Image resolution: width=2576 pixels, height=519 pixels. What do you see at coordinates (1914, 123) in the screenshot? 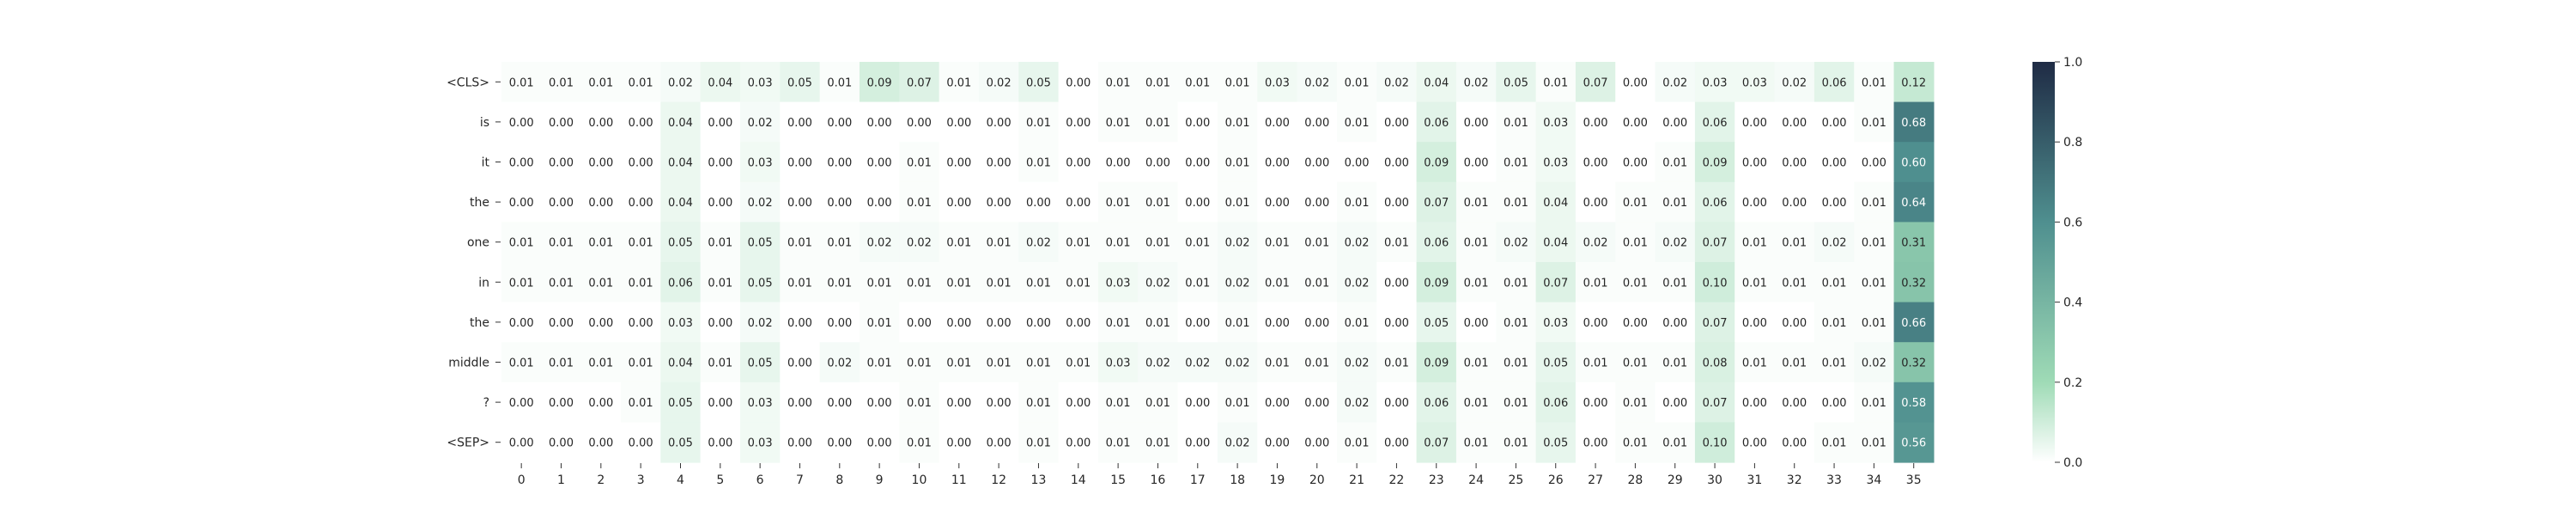
I see `cell-value-label: 0.68` at bounding box center [1914, 123].